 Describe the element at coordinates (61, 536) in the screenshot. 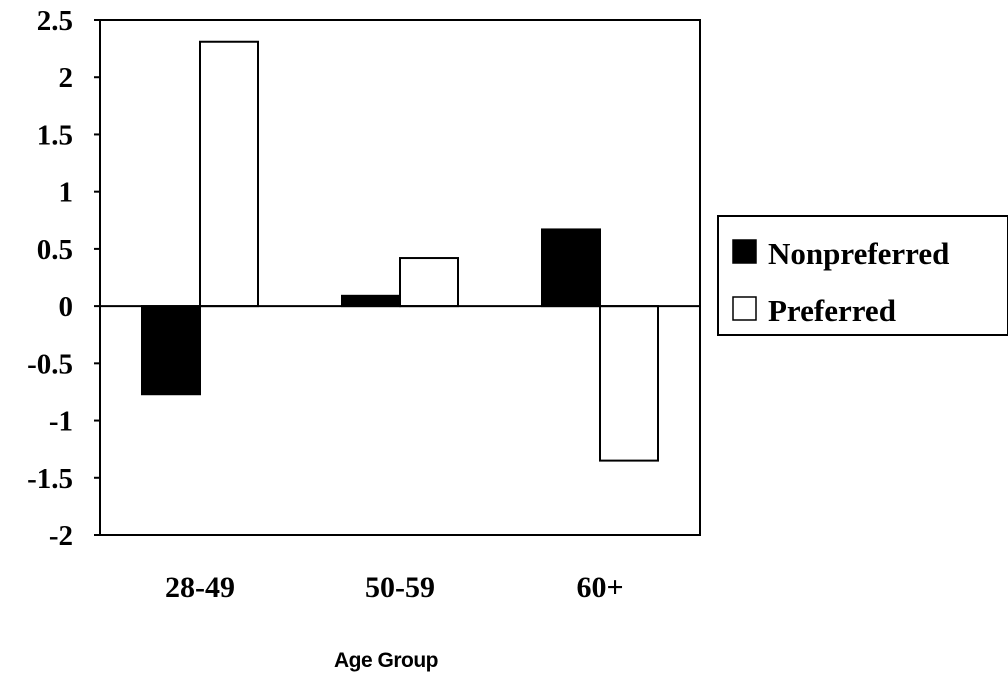

I see `y-tick-label: -2` at that location.